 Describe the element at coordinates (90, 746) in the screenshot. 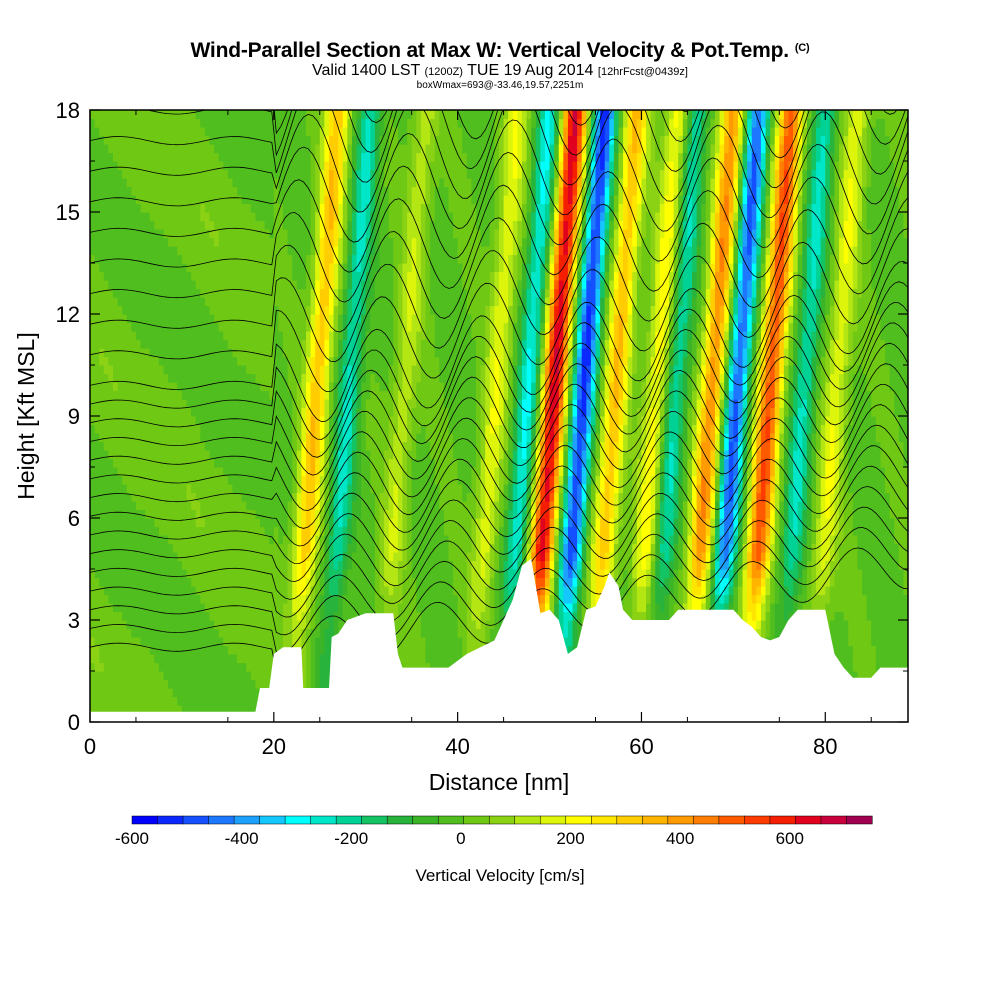

I see `x-tick-label: 0` at that location.